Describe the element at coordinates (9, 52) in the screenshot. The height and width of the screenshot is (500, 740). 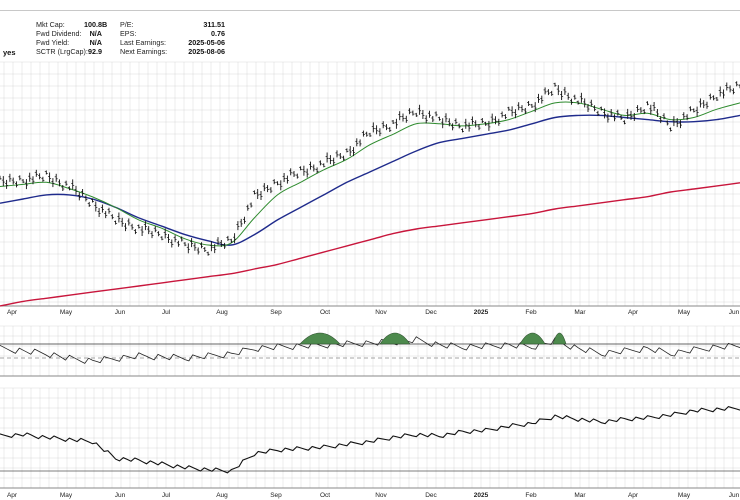
I see `stat-flag: yes` at that location.